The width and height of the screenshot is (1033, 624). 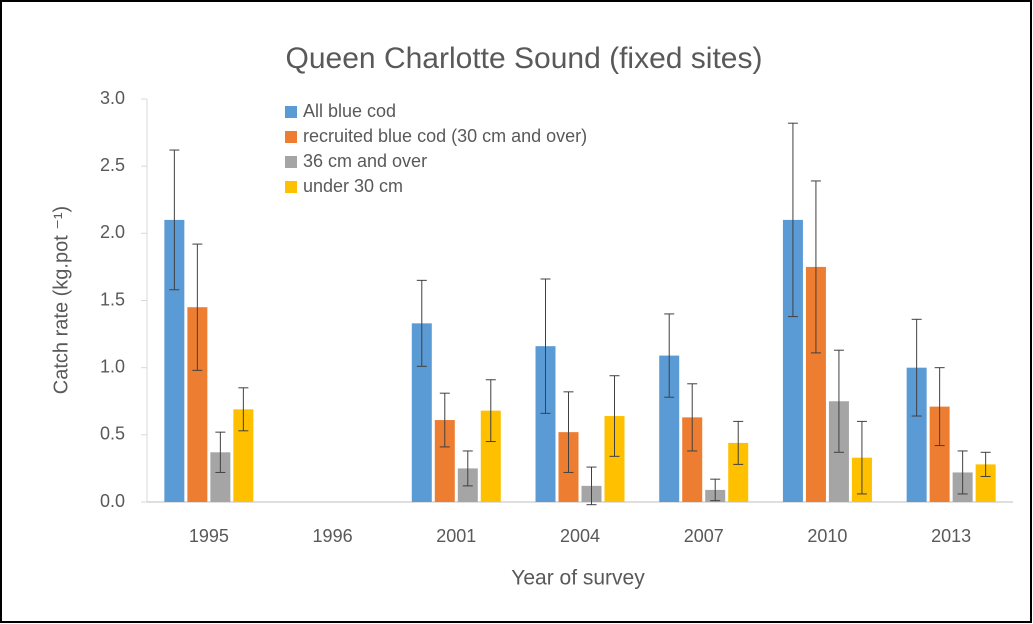 What do you see at coordinates (365, 161) in the screenshot?
I see `legend-label: 36 cm and over` at bounding box center [365, 161].